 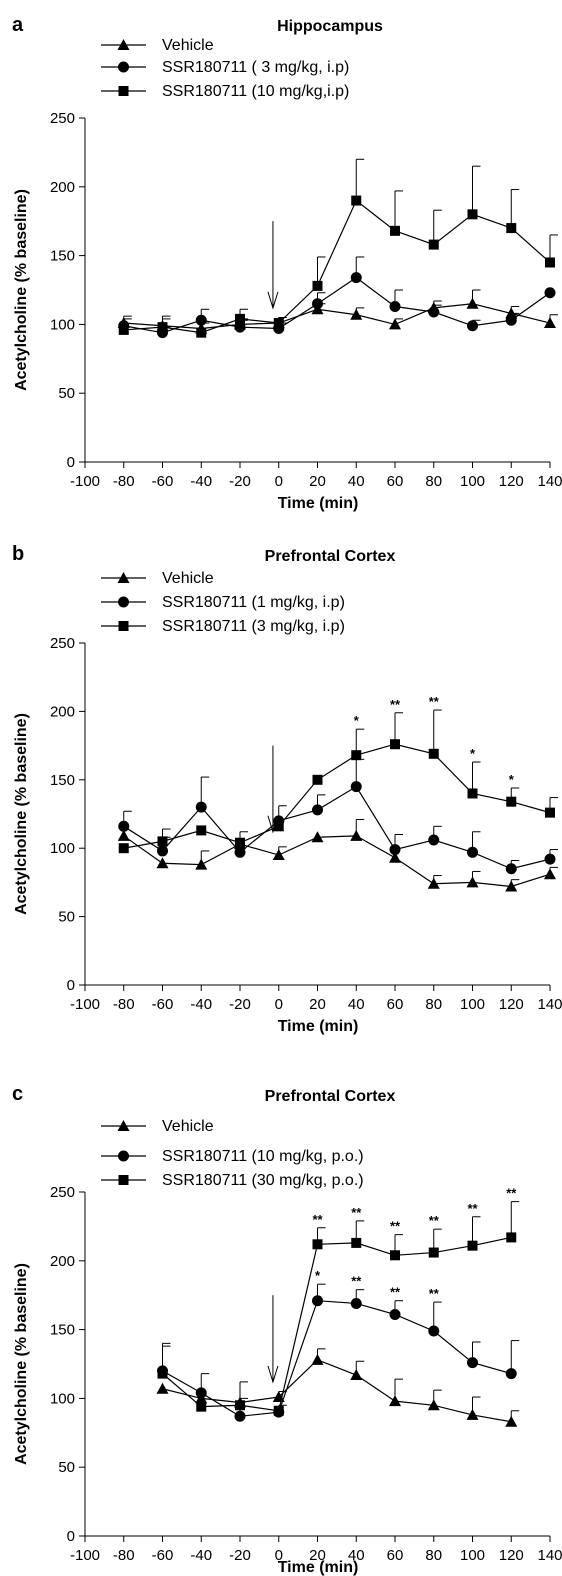 I want to click on legend-item: SSR180711 (10 mg/kg, p.o.), so click(x=232, y=1156).